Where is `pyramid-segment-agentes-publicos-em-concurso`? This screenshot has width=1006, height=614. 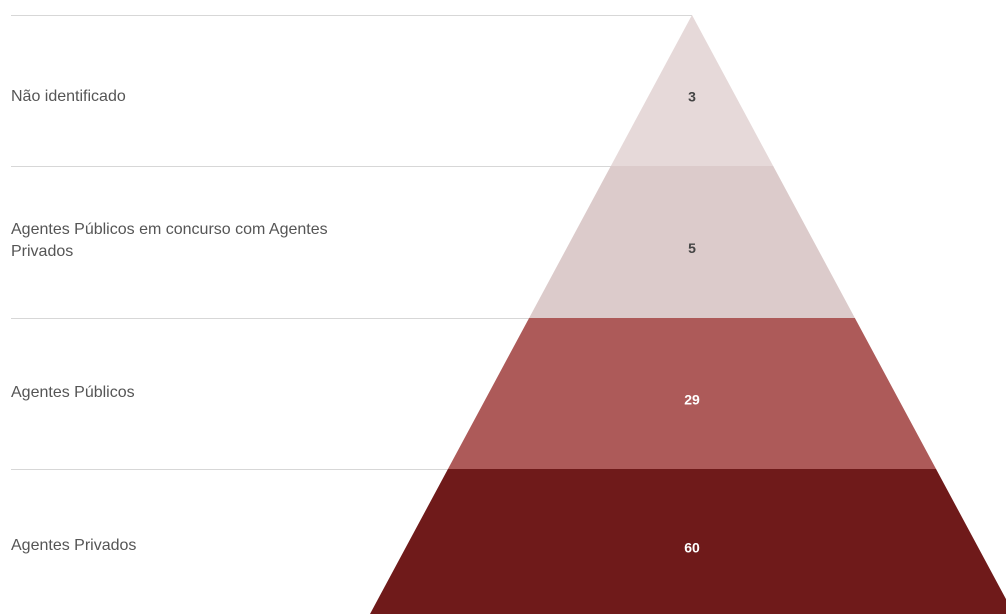
pyramid-segment-agentes-publicos-em-concurso is located at coordinates (692, 242).